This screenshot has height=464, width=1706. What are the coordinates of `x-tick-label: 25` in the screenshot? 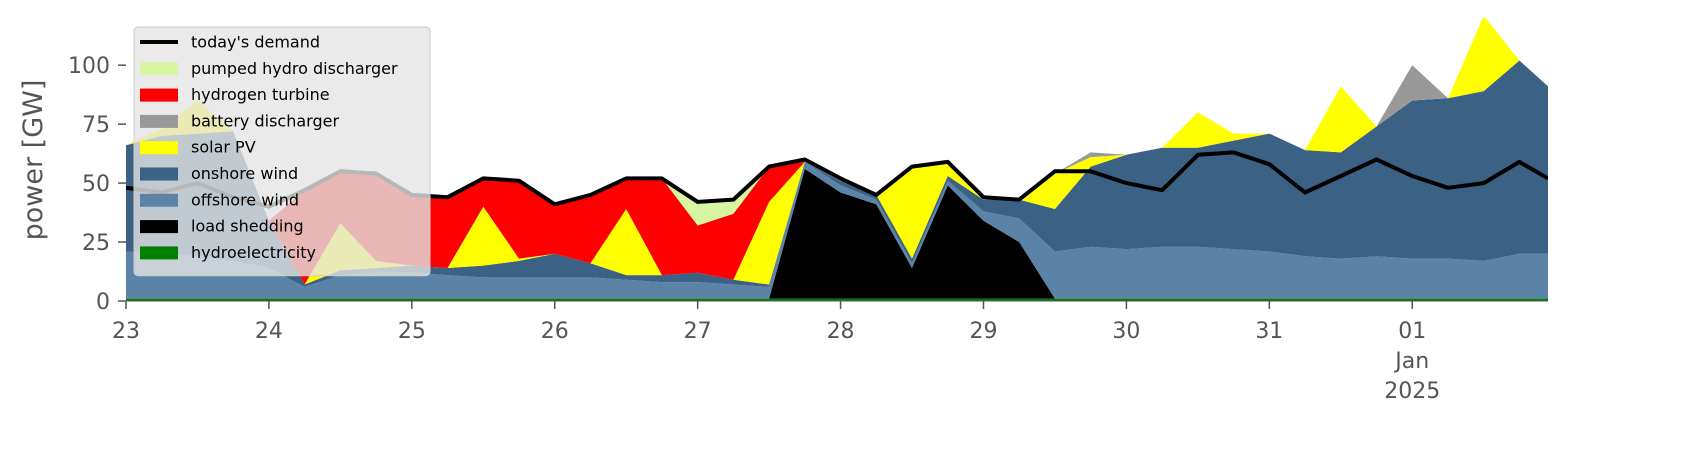 It's located at (412, 331).